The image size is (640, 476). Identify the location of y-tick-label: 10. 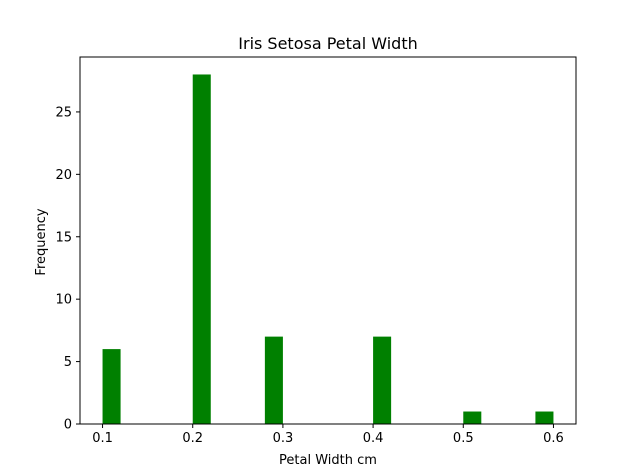
(63, 300).